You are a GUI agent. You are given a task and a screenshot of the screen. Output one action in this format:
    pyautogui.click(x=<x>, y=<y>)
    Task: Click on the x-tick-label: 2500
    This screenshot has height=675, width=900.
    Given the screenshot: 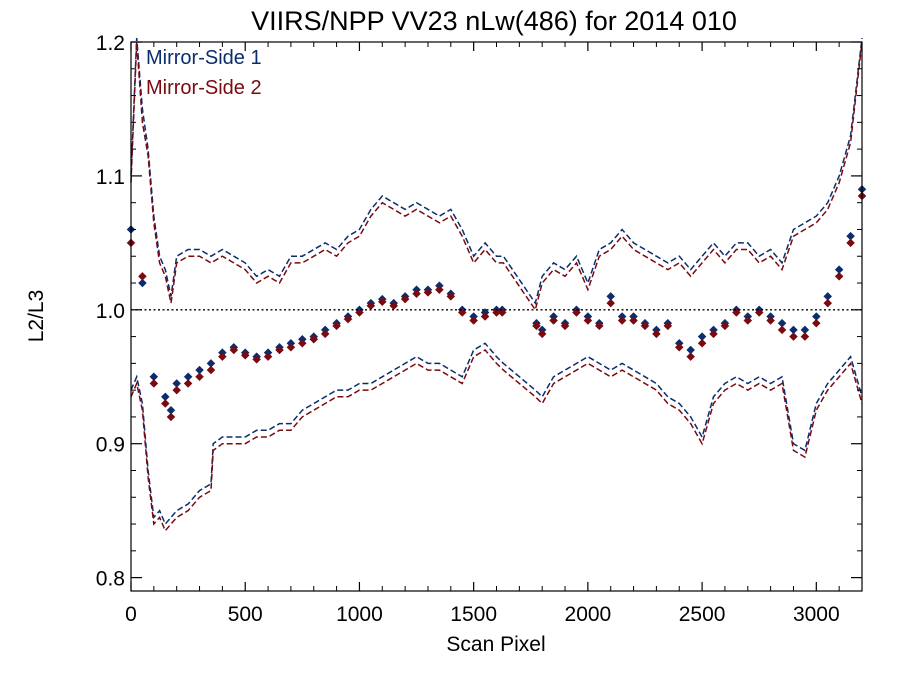 What is the action you would take?
    pyautogui.click(x=702, y=614)
    